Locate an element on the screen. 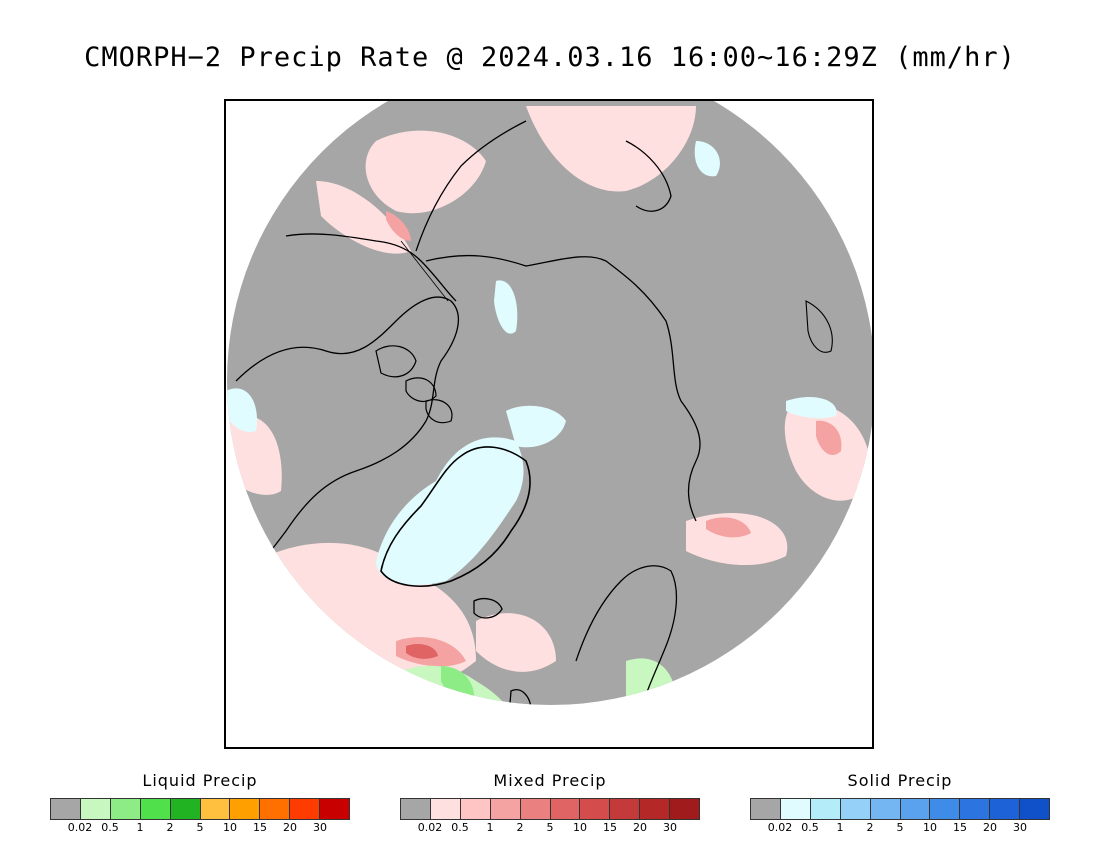 This screenshot has width=1100, height=850. british-isles-coastline is located at coordinates (515, 697).